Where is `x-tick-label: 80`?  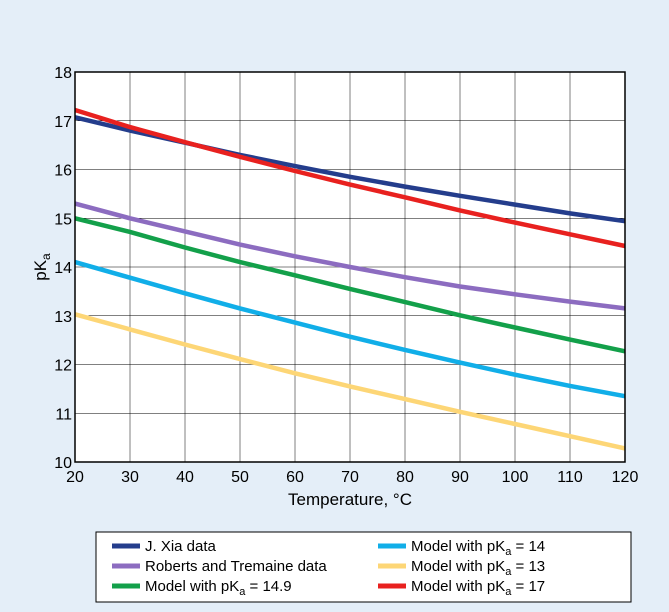 x-tick-label: 80 is located at coordinates (405, 477).